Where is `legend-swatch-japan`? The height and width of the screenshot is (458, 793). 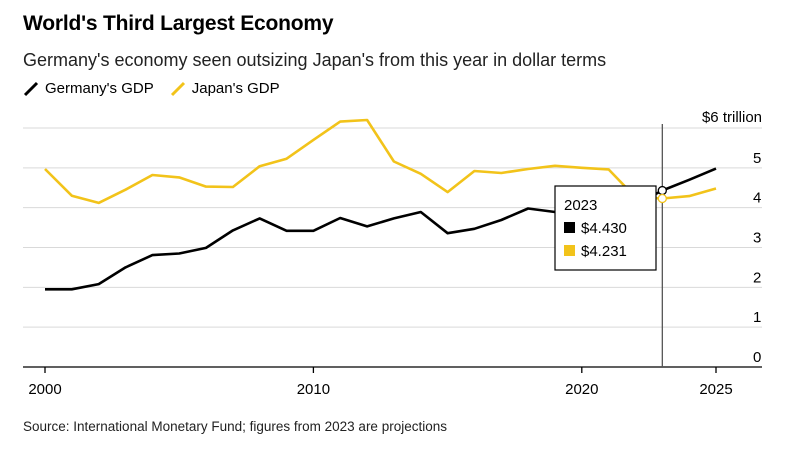 legend-swatch-japan is located at coordinates (177, 88).